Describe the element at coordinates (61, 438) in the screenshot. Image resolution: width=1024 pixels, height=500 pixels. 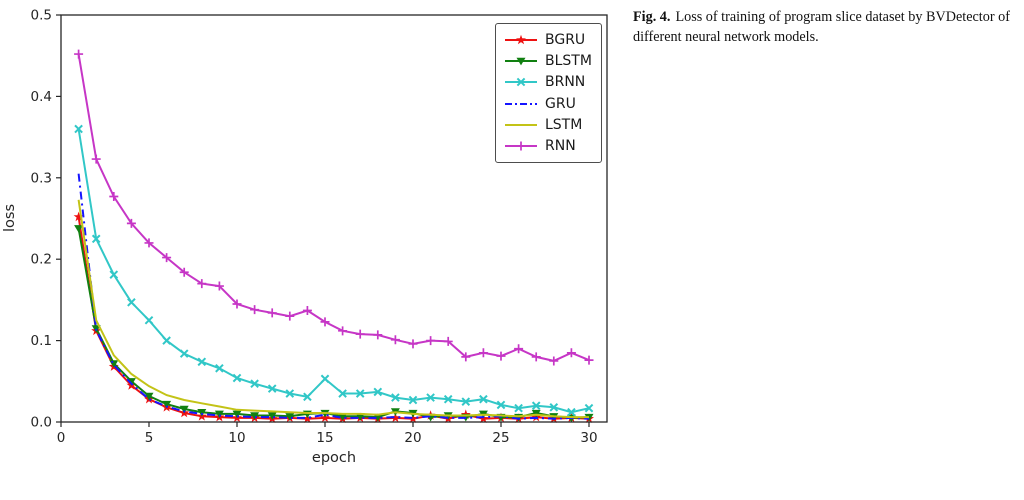
I see `x-tick-label: 0` at that location.